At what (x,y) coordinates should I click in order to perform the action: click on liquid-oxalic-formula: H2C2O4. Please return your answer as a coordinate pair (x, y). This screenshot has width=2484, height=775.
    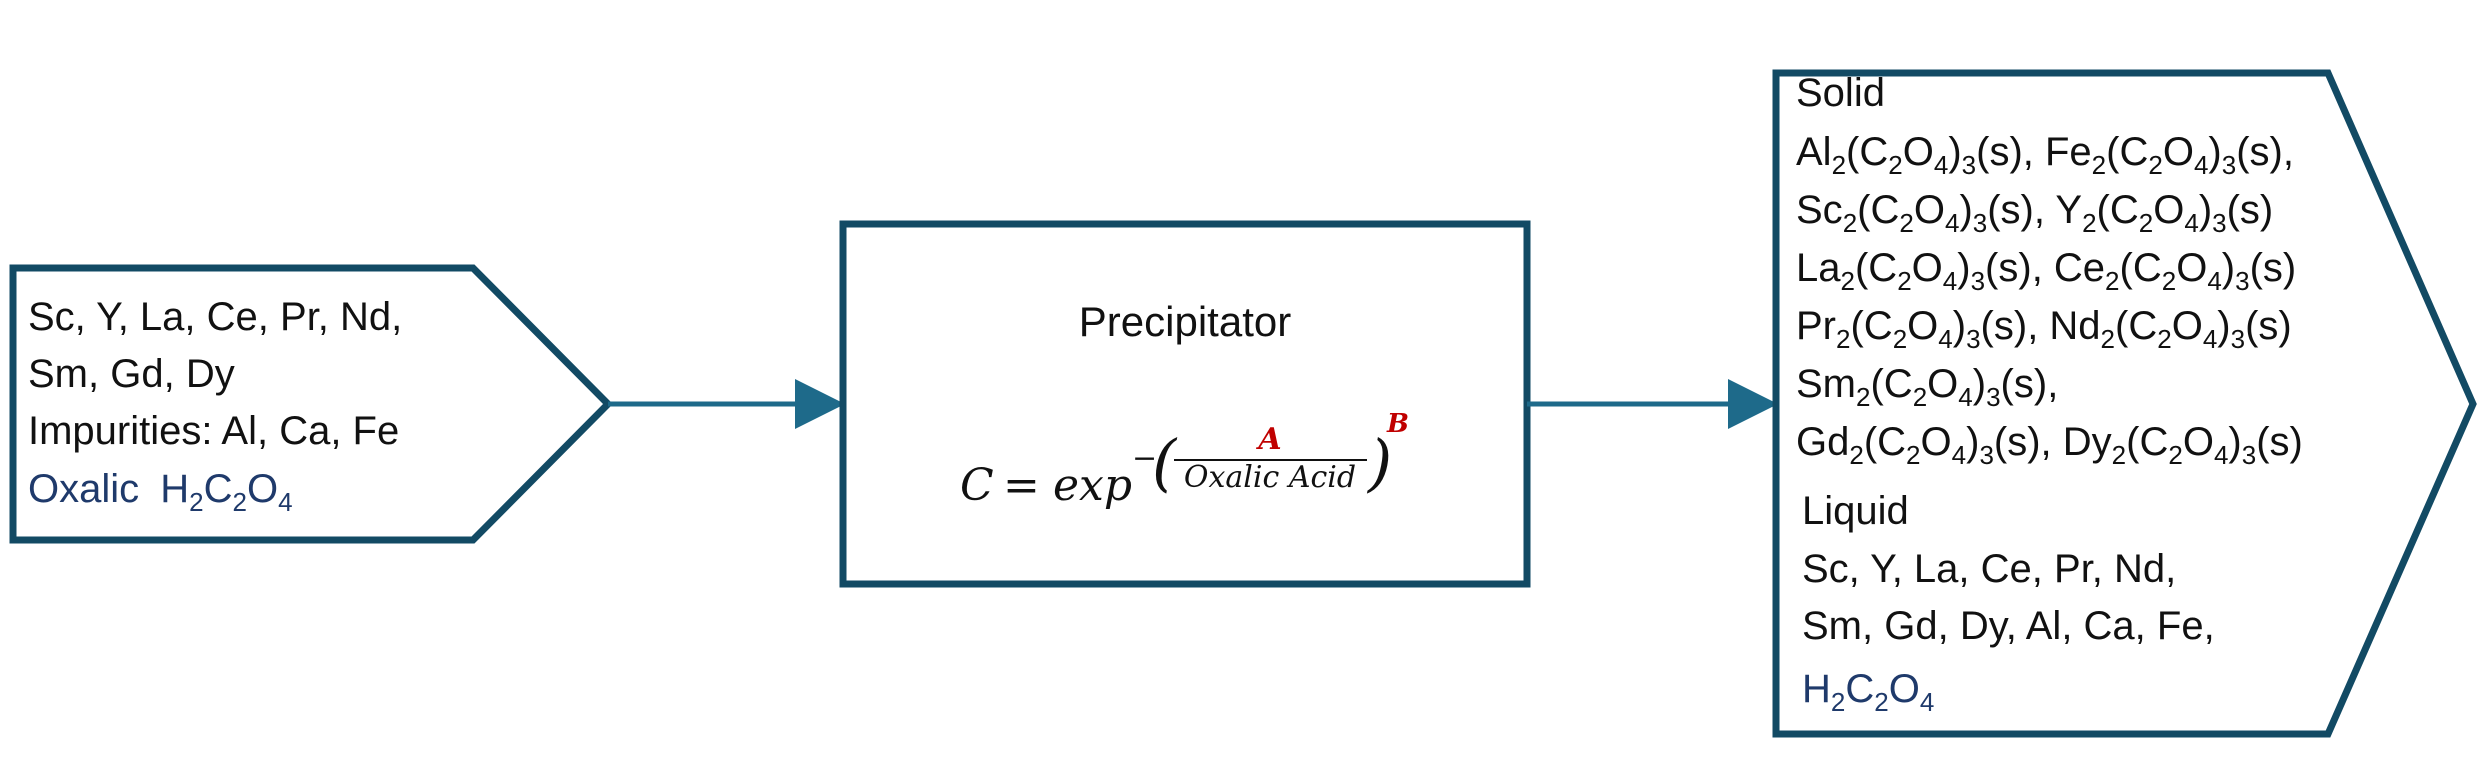
    Looking at the image, I should click on (1868, 692).